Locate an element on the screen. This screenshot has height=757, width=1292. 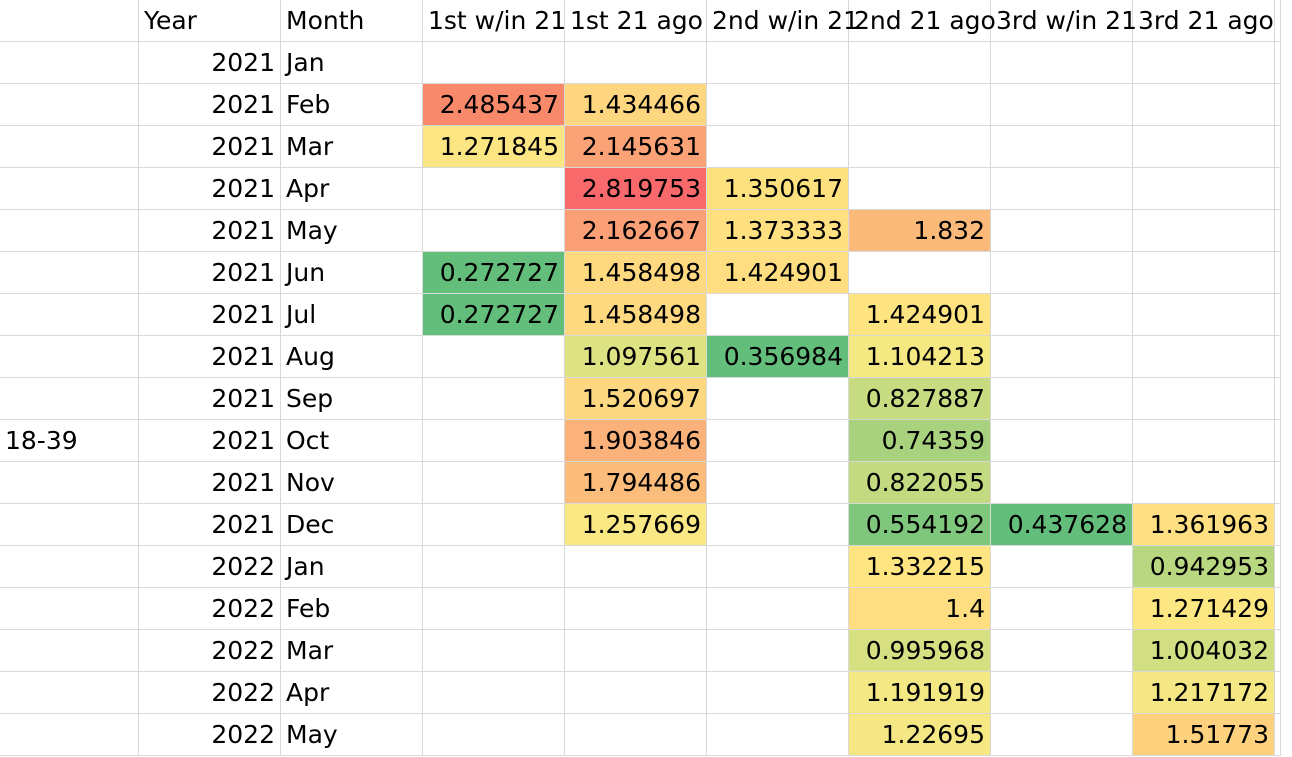
value-cell: 0.554192 is located at coordinates (920, 525).